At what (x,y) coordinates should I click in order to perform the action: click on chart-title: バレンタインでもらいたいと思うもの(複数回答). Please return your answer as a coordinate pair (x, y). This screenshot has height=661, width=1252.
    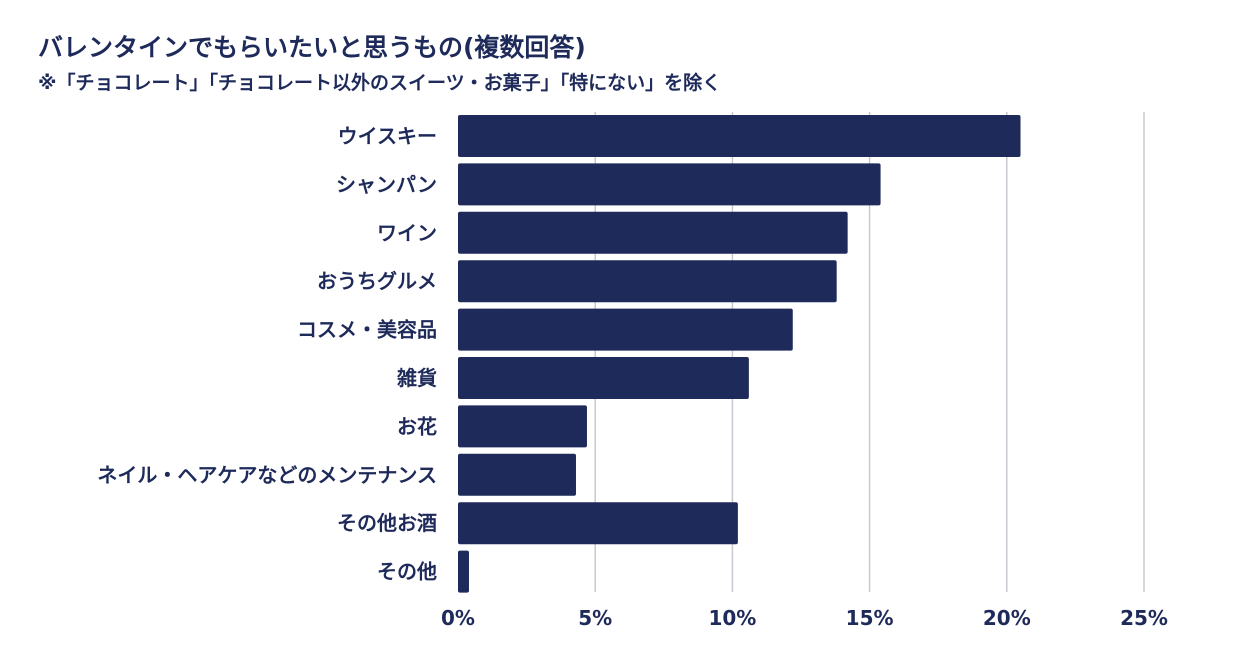
    Looking at the image, I should click on (312, 47).